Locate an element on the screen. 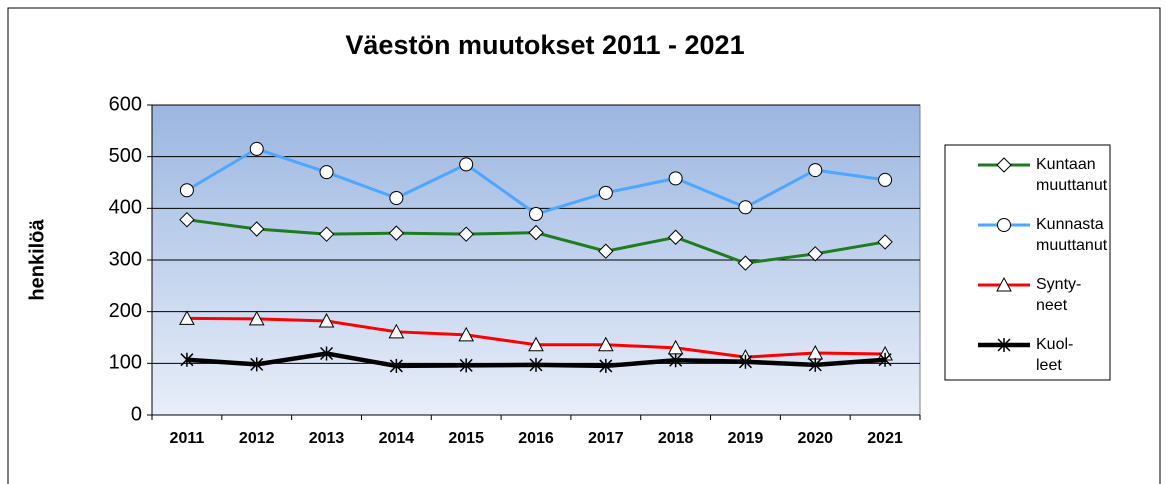 The width and height of the screenshot is (1166, 484). legend-label: Kunnasta muuttanut is located at coordinates (1072, 235).